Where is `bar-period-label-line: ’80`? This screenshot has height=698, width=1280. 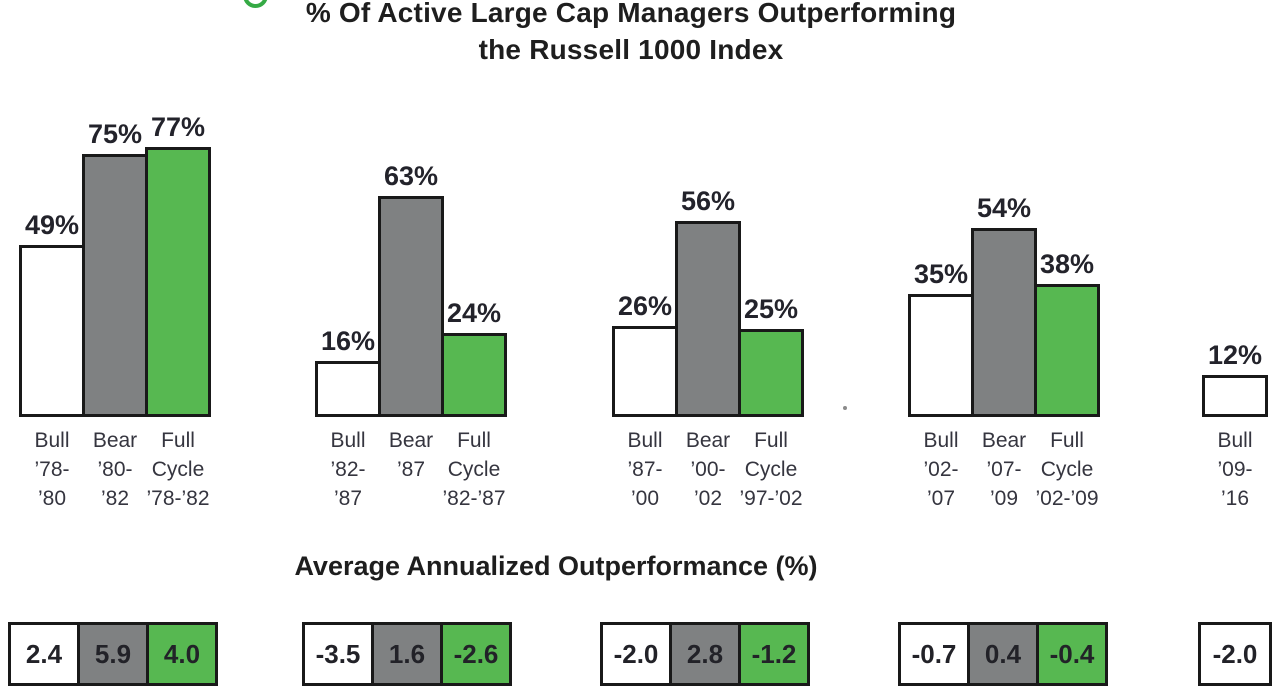 bar-period-label-line: ’80 is located at coordinates (52, 498).